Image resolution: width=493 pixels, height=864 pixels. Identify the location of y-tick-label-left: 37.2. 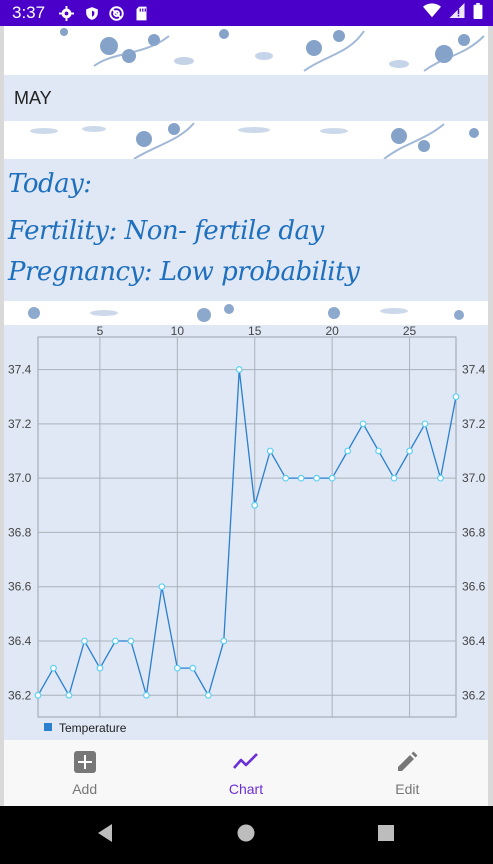
(20, 424).